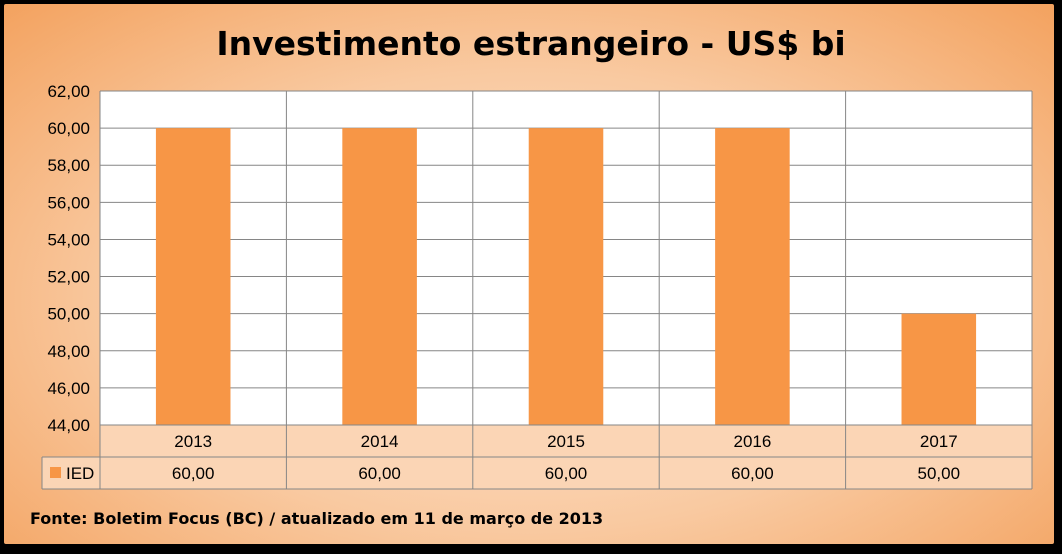 The height and width of the screenshot is (554, 1062). Describe the element at coordinates (68, 388) in the screenshot. I see `y-tick-label: 46,00` at that location.